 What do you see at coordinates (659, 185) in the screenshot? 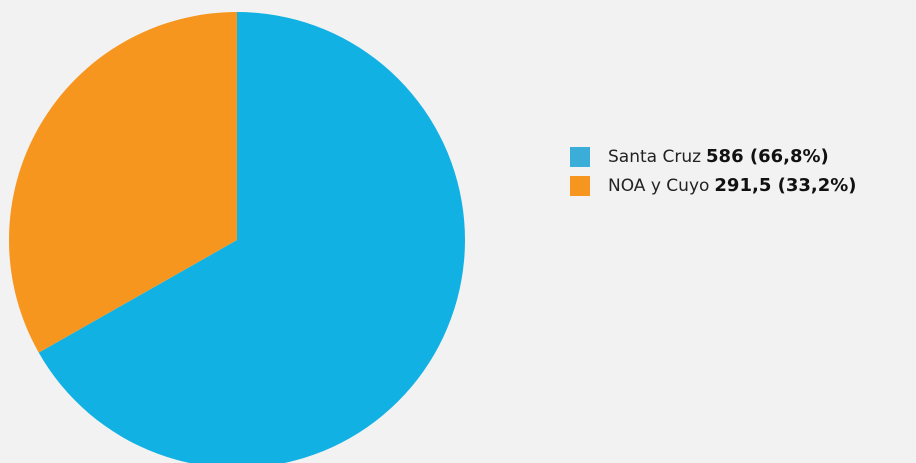
I see `legend-label-noa-y-cuyo: NOA y Cuyo` at bounding box center [659, 185].